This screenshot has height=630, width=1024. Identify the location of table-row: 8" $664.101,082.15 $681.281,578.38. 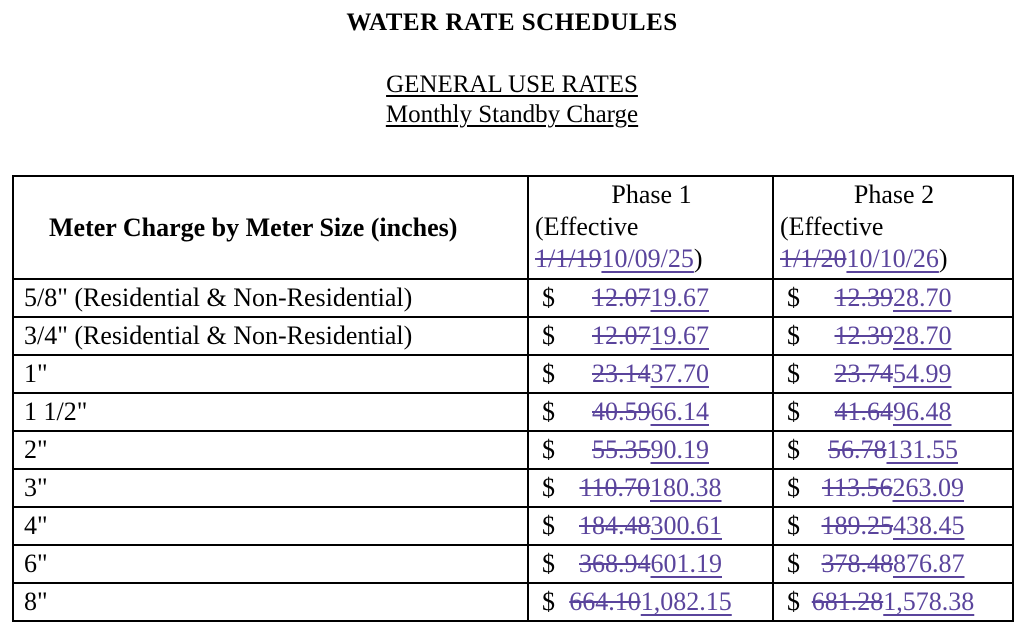
(513, 602).